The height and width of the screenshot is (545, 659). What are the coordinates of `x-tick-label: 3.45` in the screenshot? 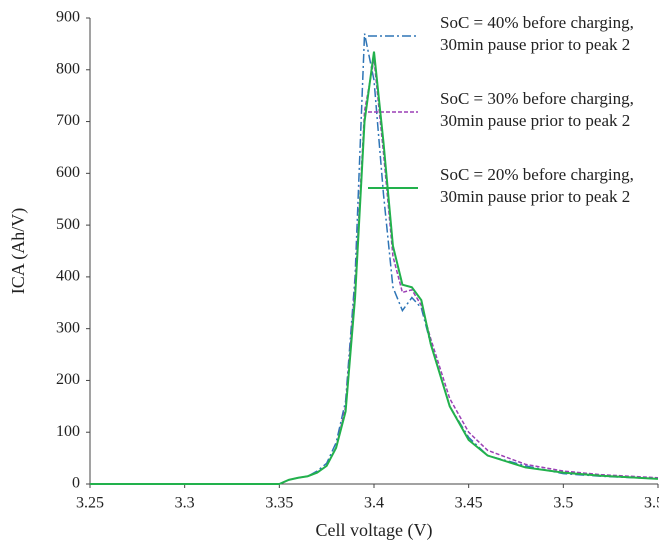 It's located at (469, 503).